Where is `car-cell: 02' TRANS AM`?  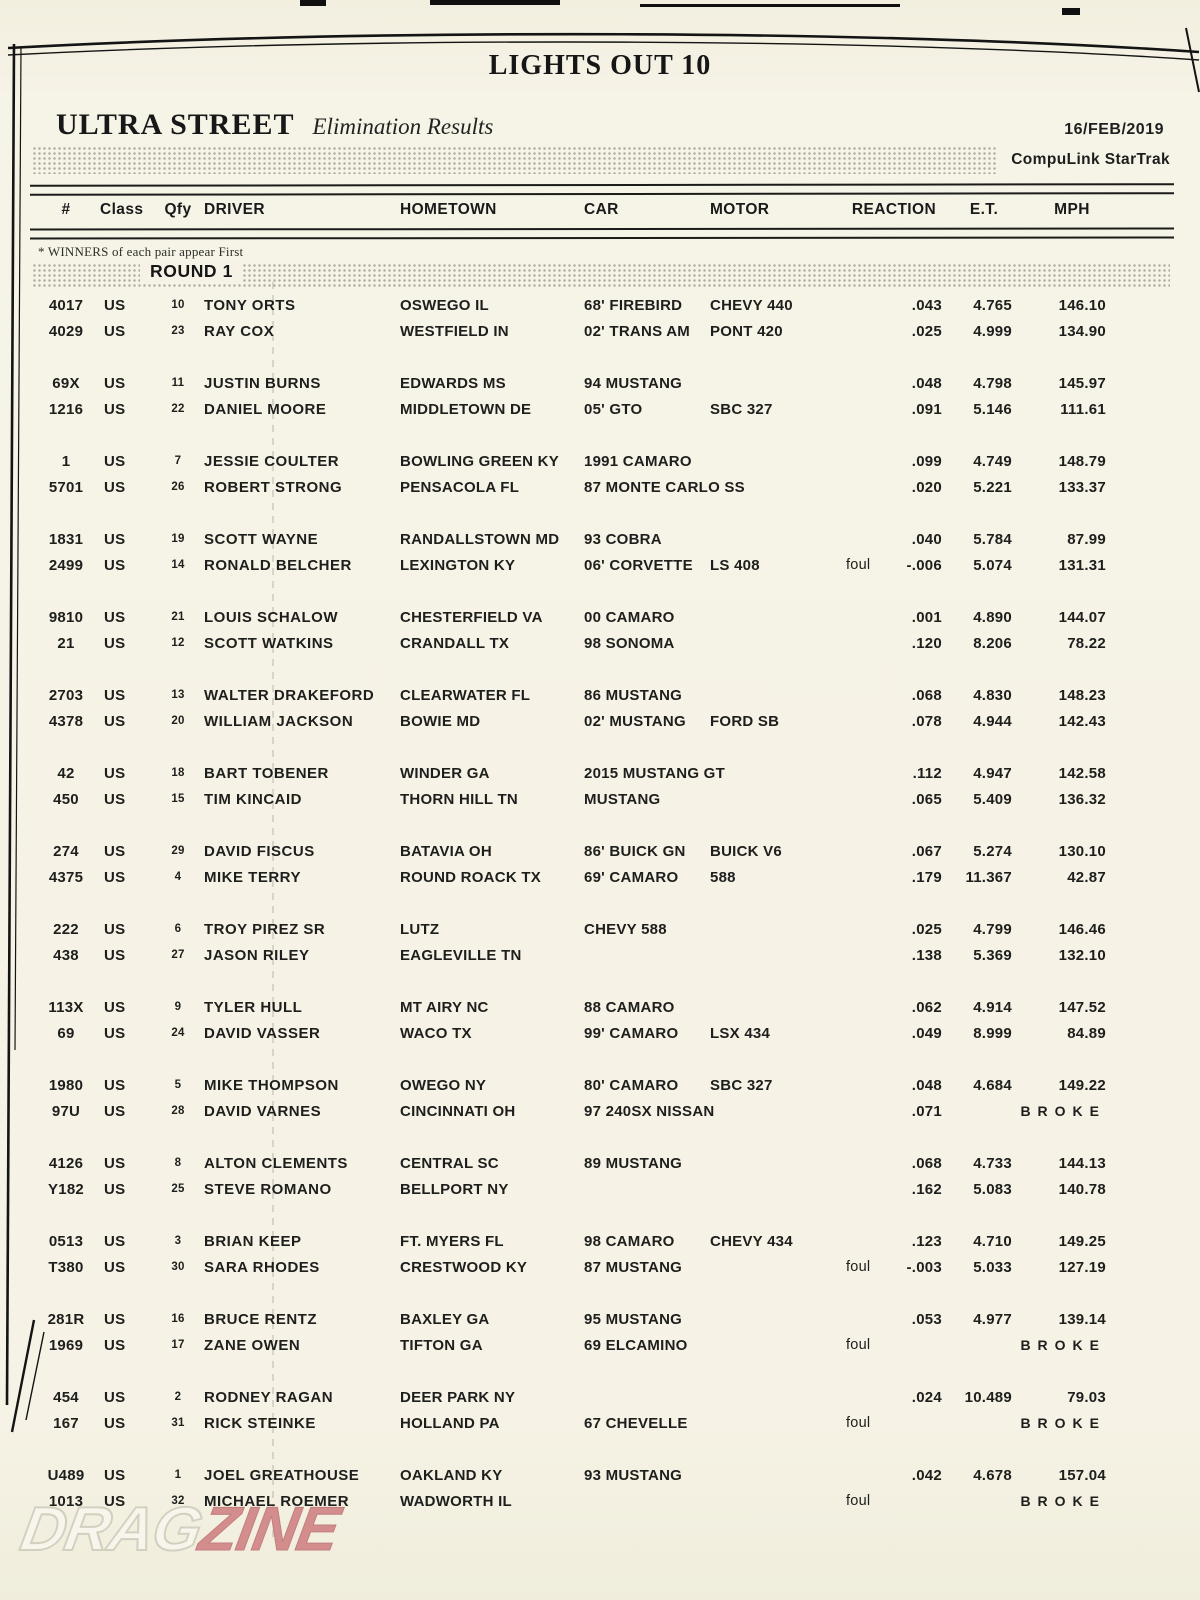 car-cell: 02' TRANS AM is located at coordinates (637, 331).